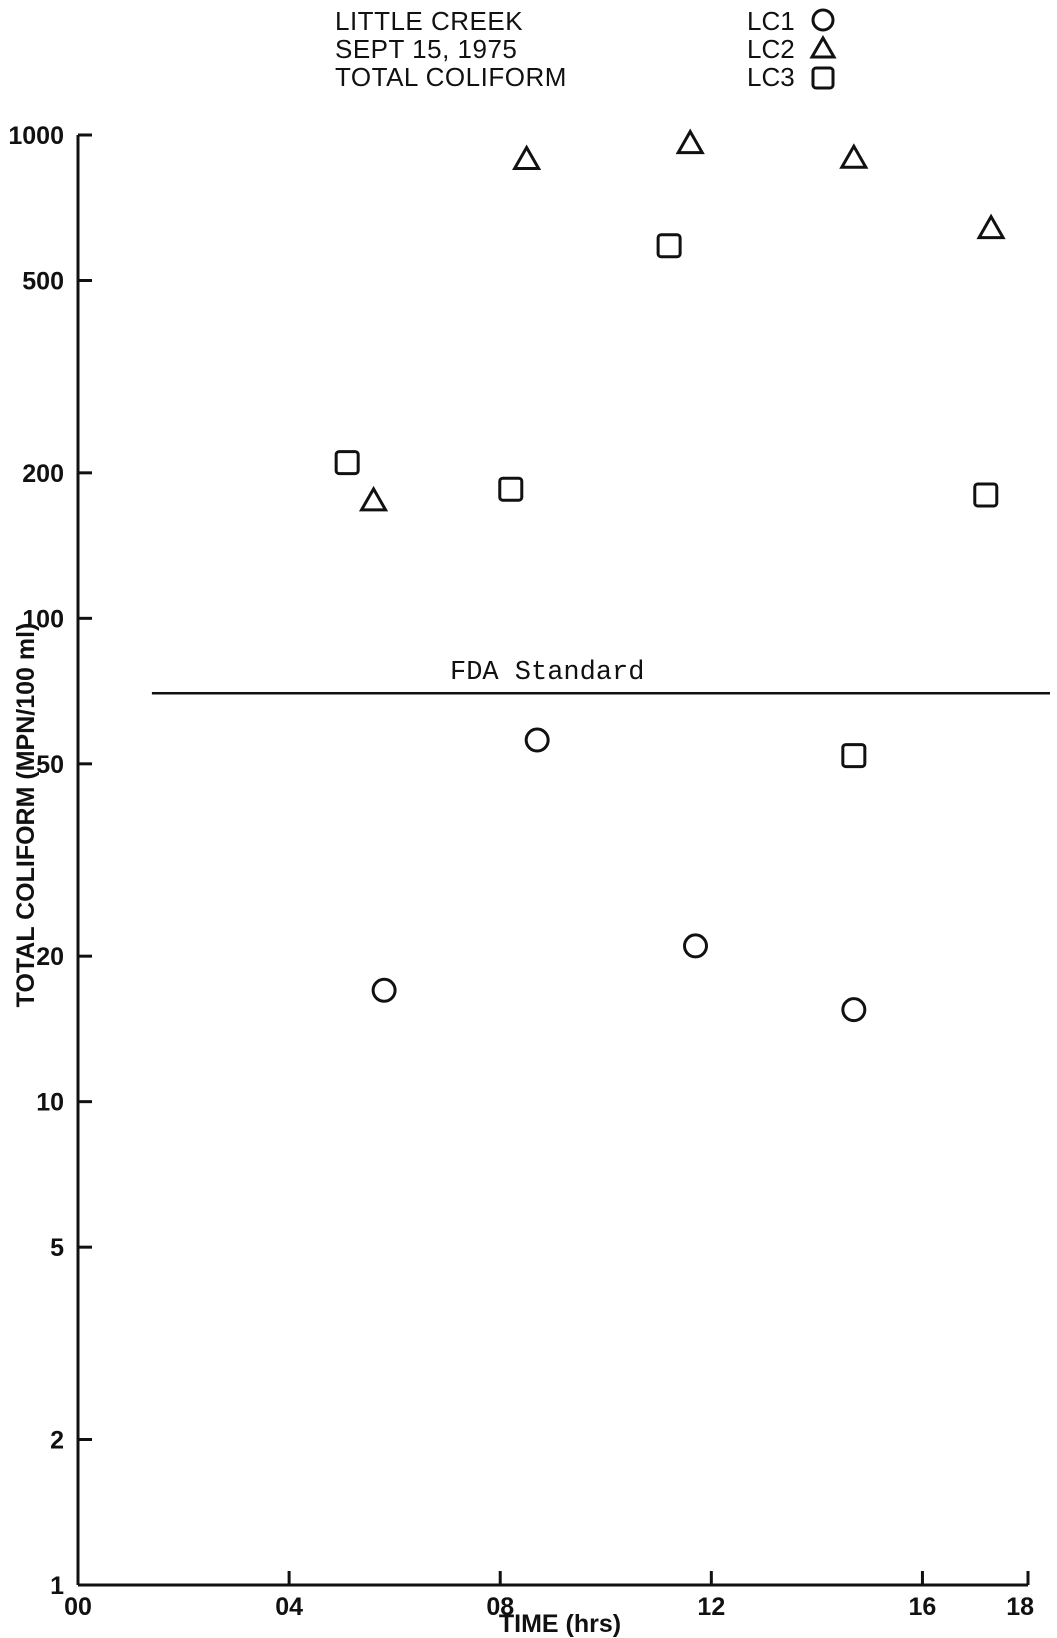  What do you see at coordinates (823, 78) in the screenshot?
I see `legend-square-icon` at bounding box center [823, 78].